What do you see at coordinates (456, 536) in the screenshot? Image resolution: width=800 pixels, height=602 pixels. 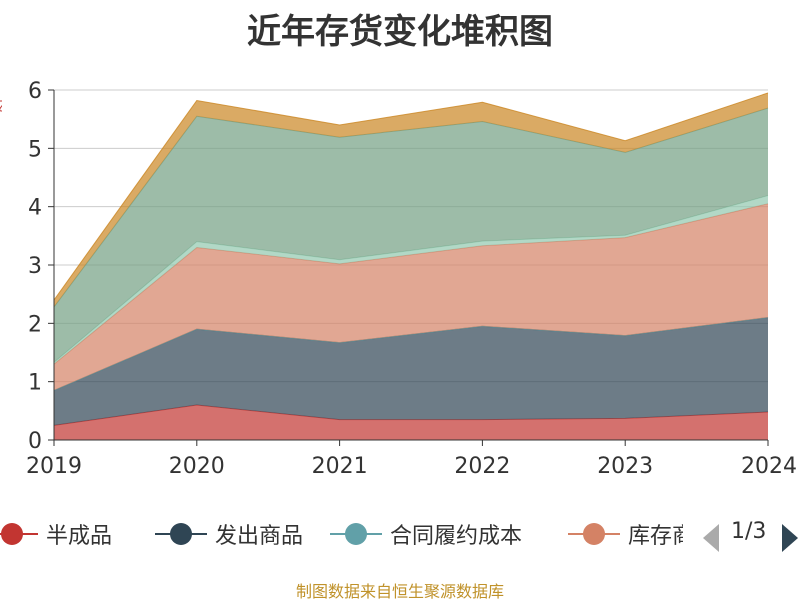 I see `legend-label: 合同履约成本` at bounding box center [456, 536].